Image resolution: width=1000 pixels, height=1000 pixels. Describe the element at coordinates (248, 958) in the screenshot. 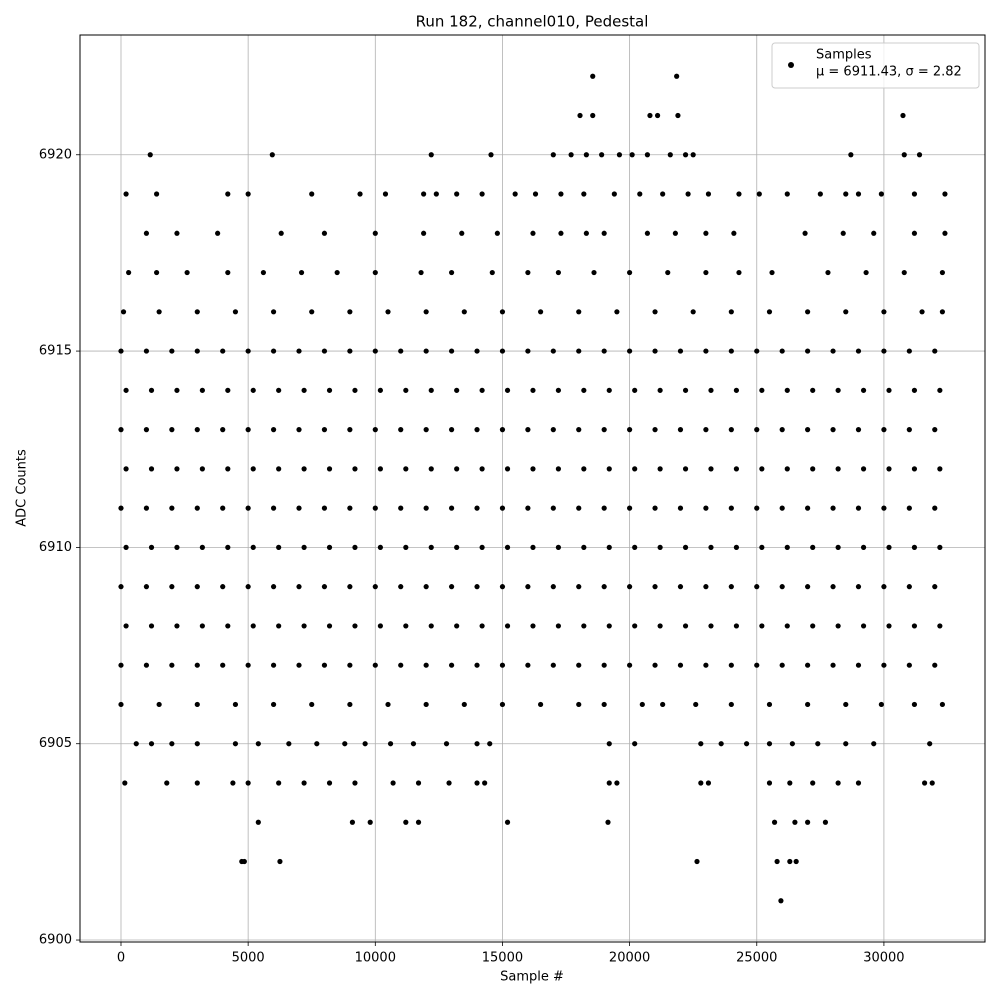

I see `x-tick-label: 5000` at that location.